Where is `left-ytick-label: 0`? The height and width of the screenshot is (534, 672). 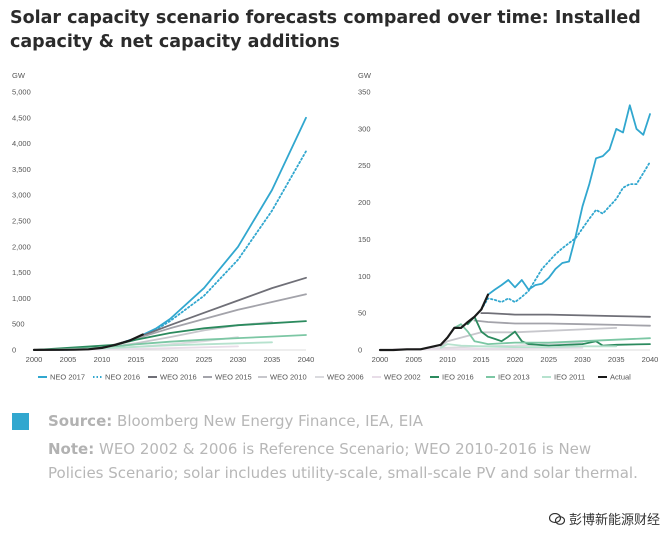 left-ytick-label: 0 is located at coordinates (14, 350).